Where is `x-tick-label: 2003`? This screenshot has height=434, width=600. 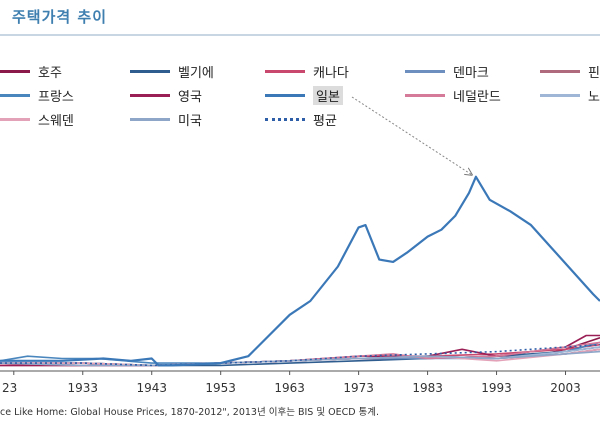
x-tick-label: 2003 is located at coordinates (565, 388).